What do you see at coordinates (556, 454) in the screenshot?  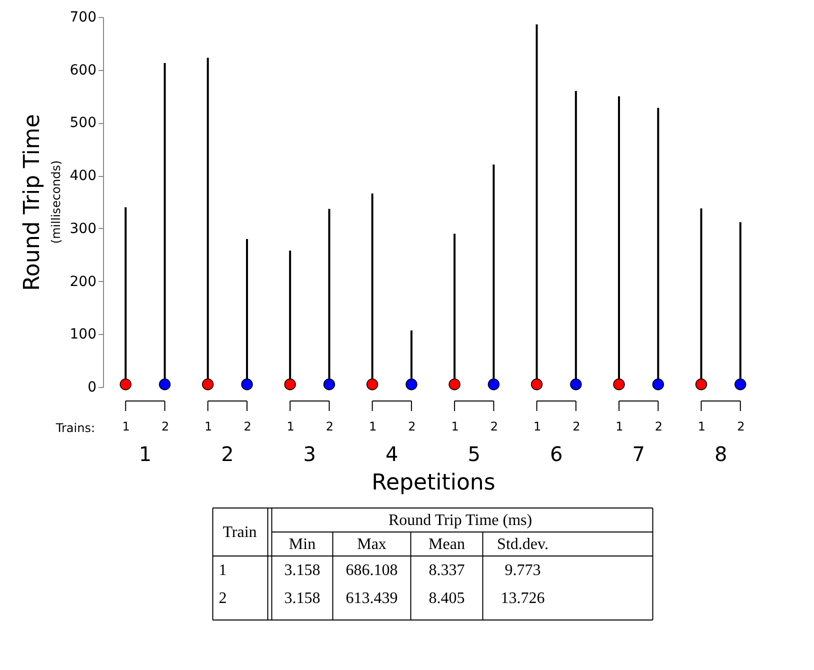 I see `text: 6` at bounding box center [556, 454].